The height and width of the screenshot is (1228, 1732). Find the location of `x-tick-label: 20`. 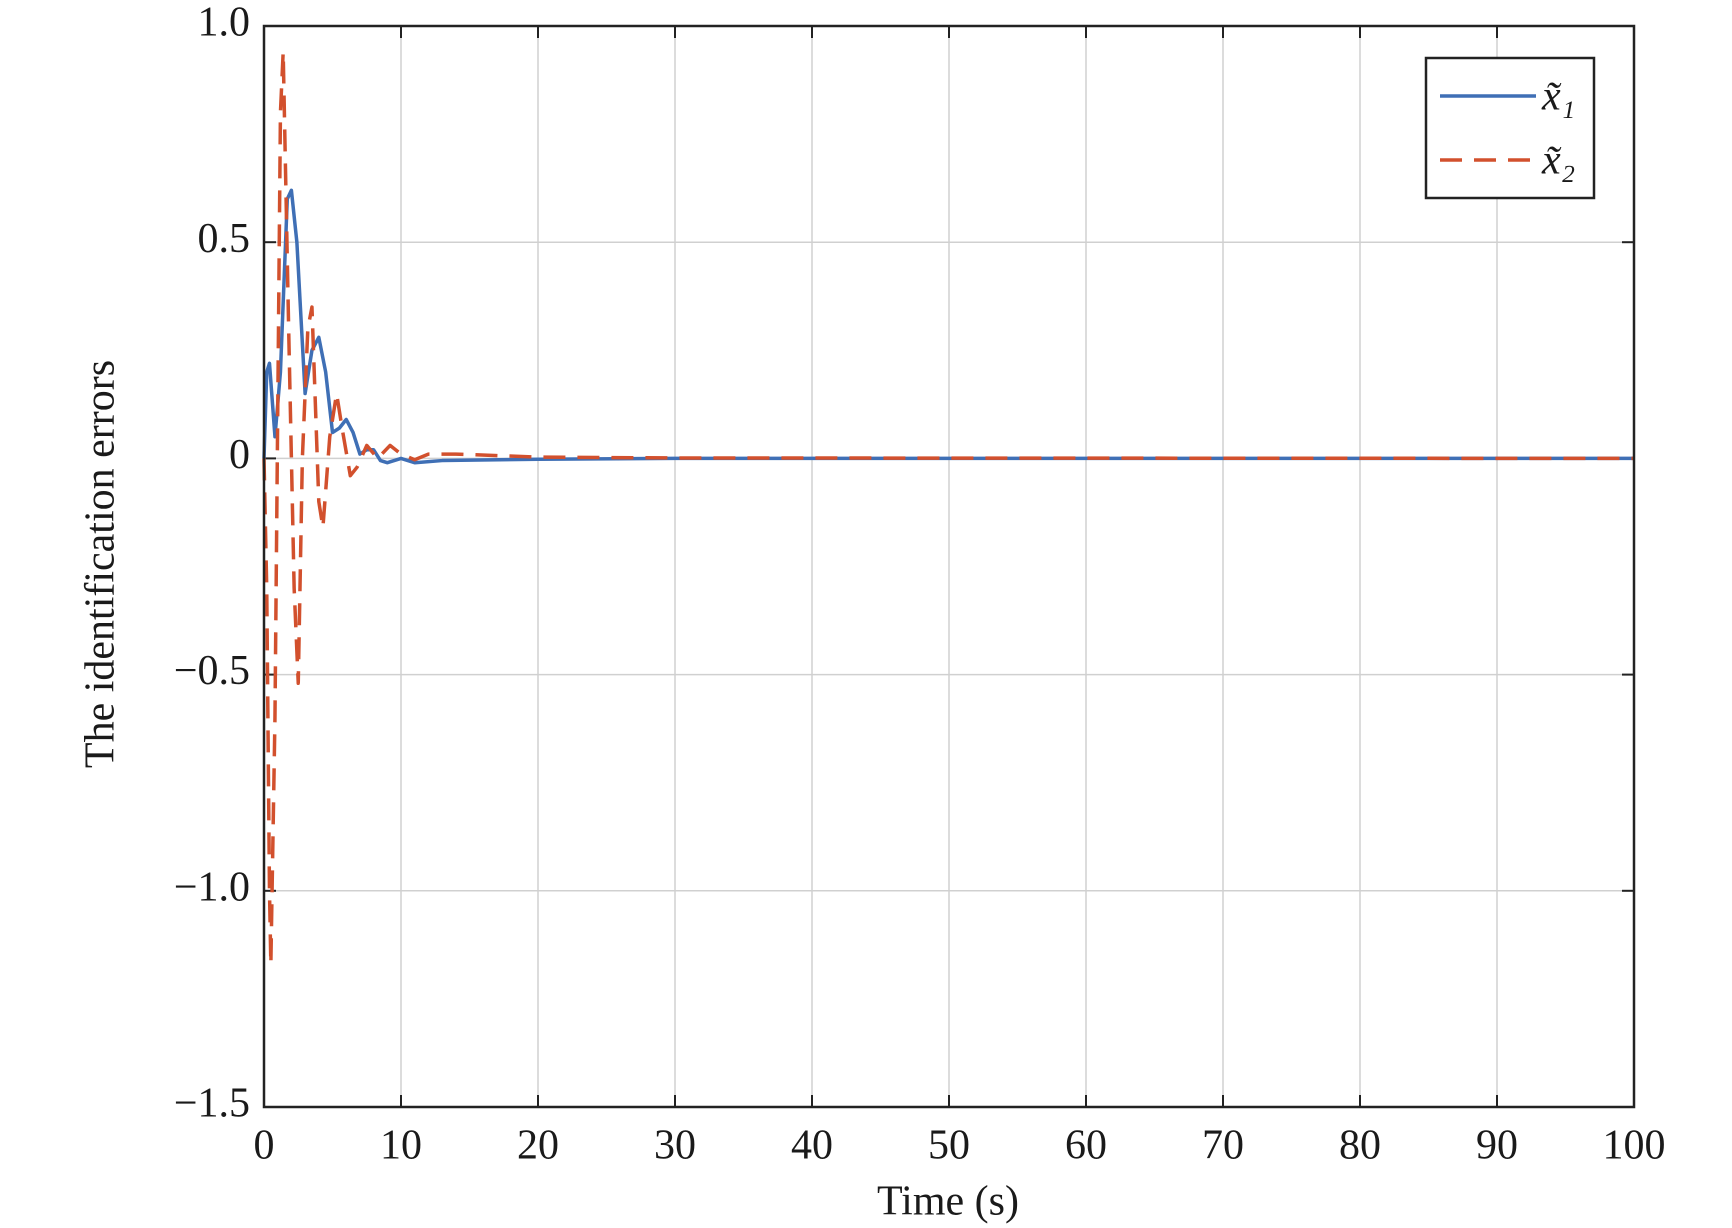

x-tick-label: 20 is located at coordinates (538, 1146).